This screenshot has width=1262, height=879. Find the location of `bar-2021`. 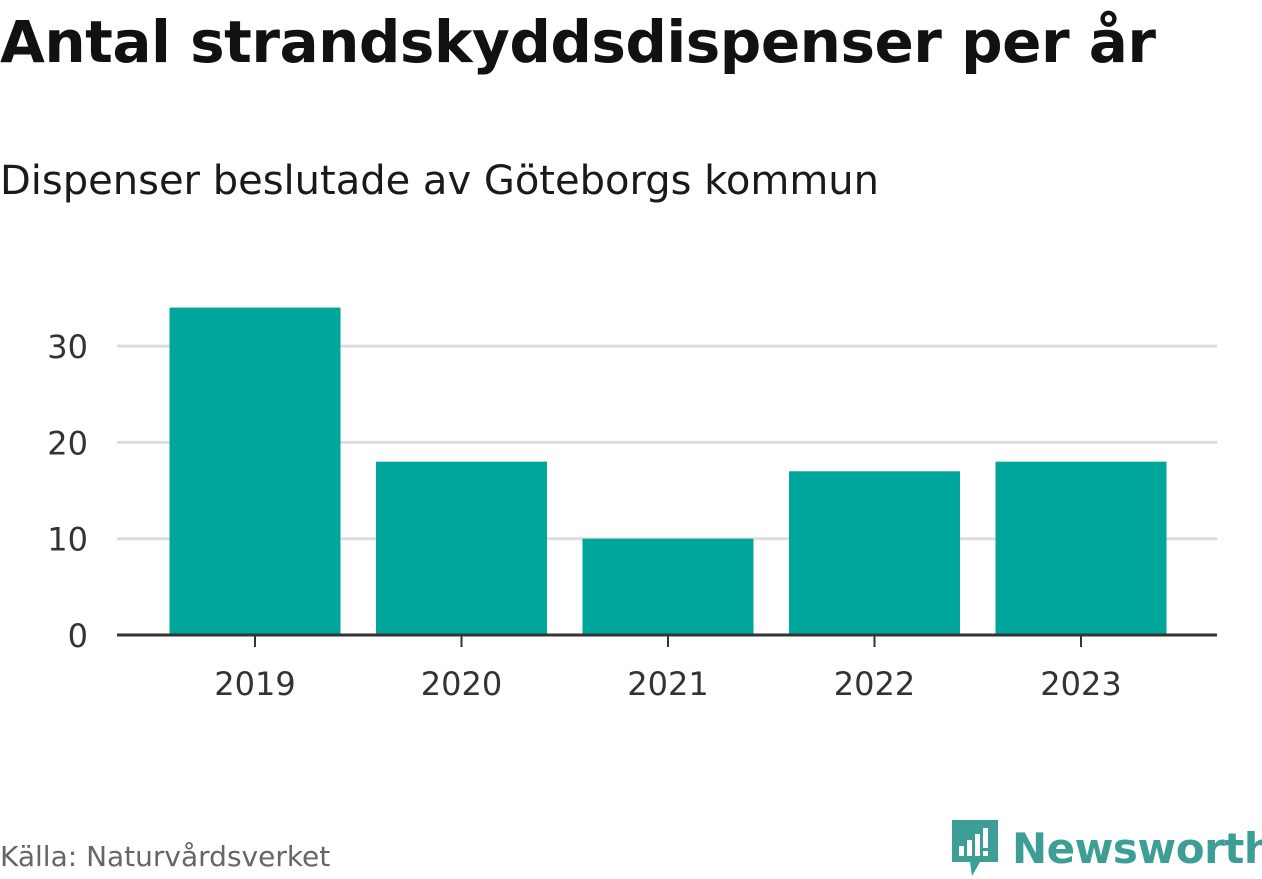

bar-2021 is located at coordinates (668, 586).